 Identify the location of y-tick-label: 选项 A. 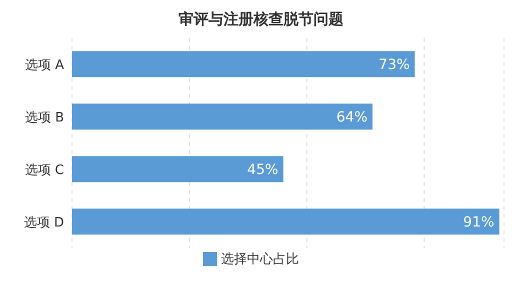
(44, 65).